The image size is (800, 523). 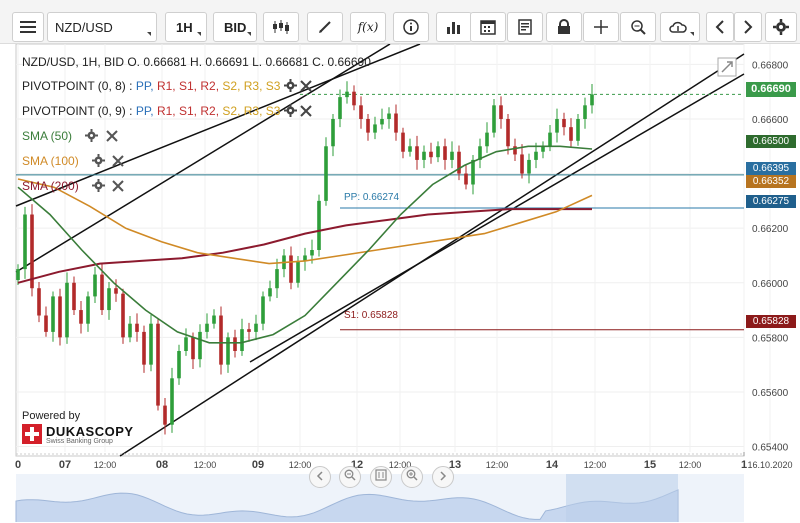 I want to click on calendar-button, so click(x=488, y=27).